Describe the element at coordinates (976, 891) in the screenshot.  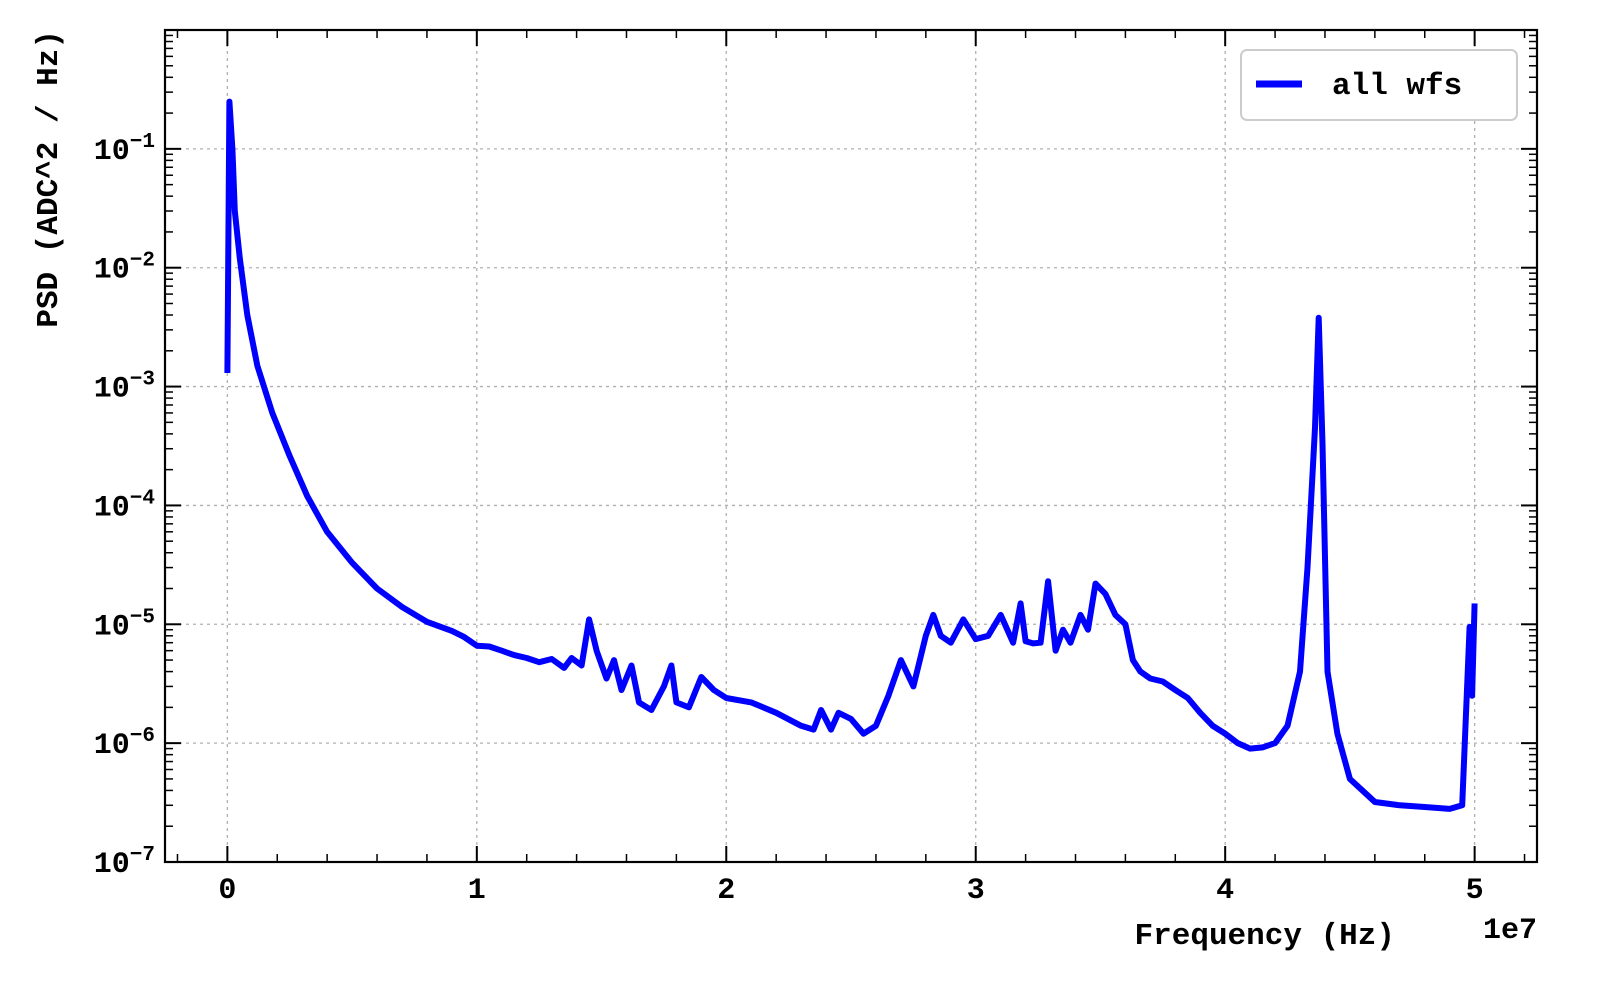
I see `x-tick-label: 3` at that location.